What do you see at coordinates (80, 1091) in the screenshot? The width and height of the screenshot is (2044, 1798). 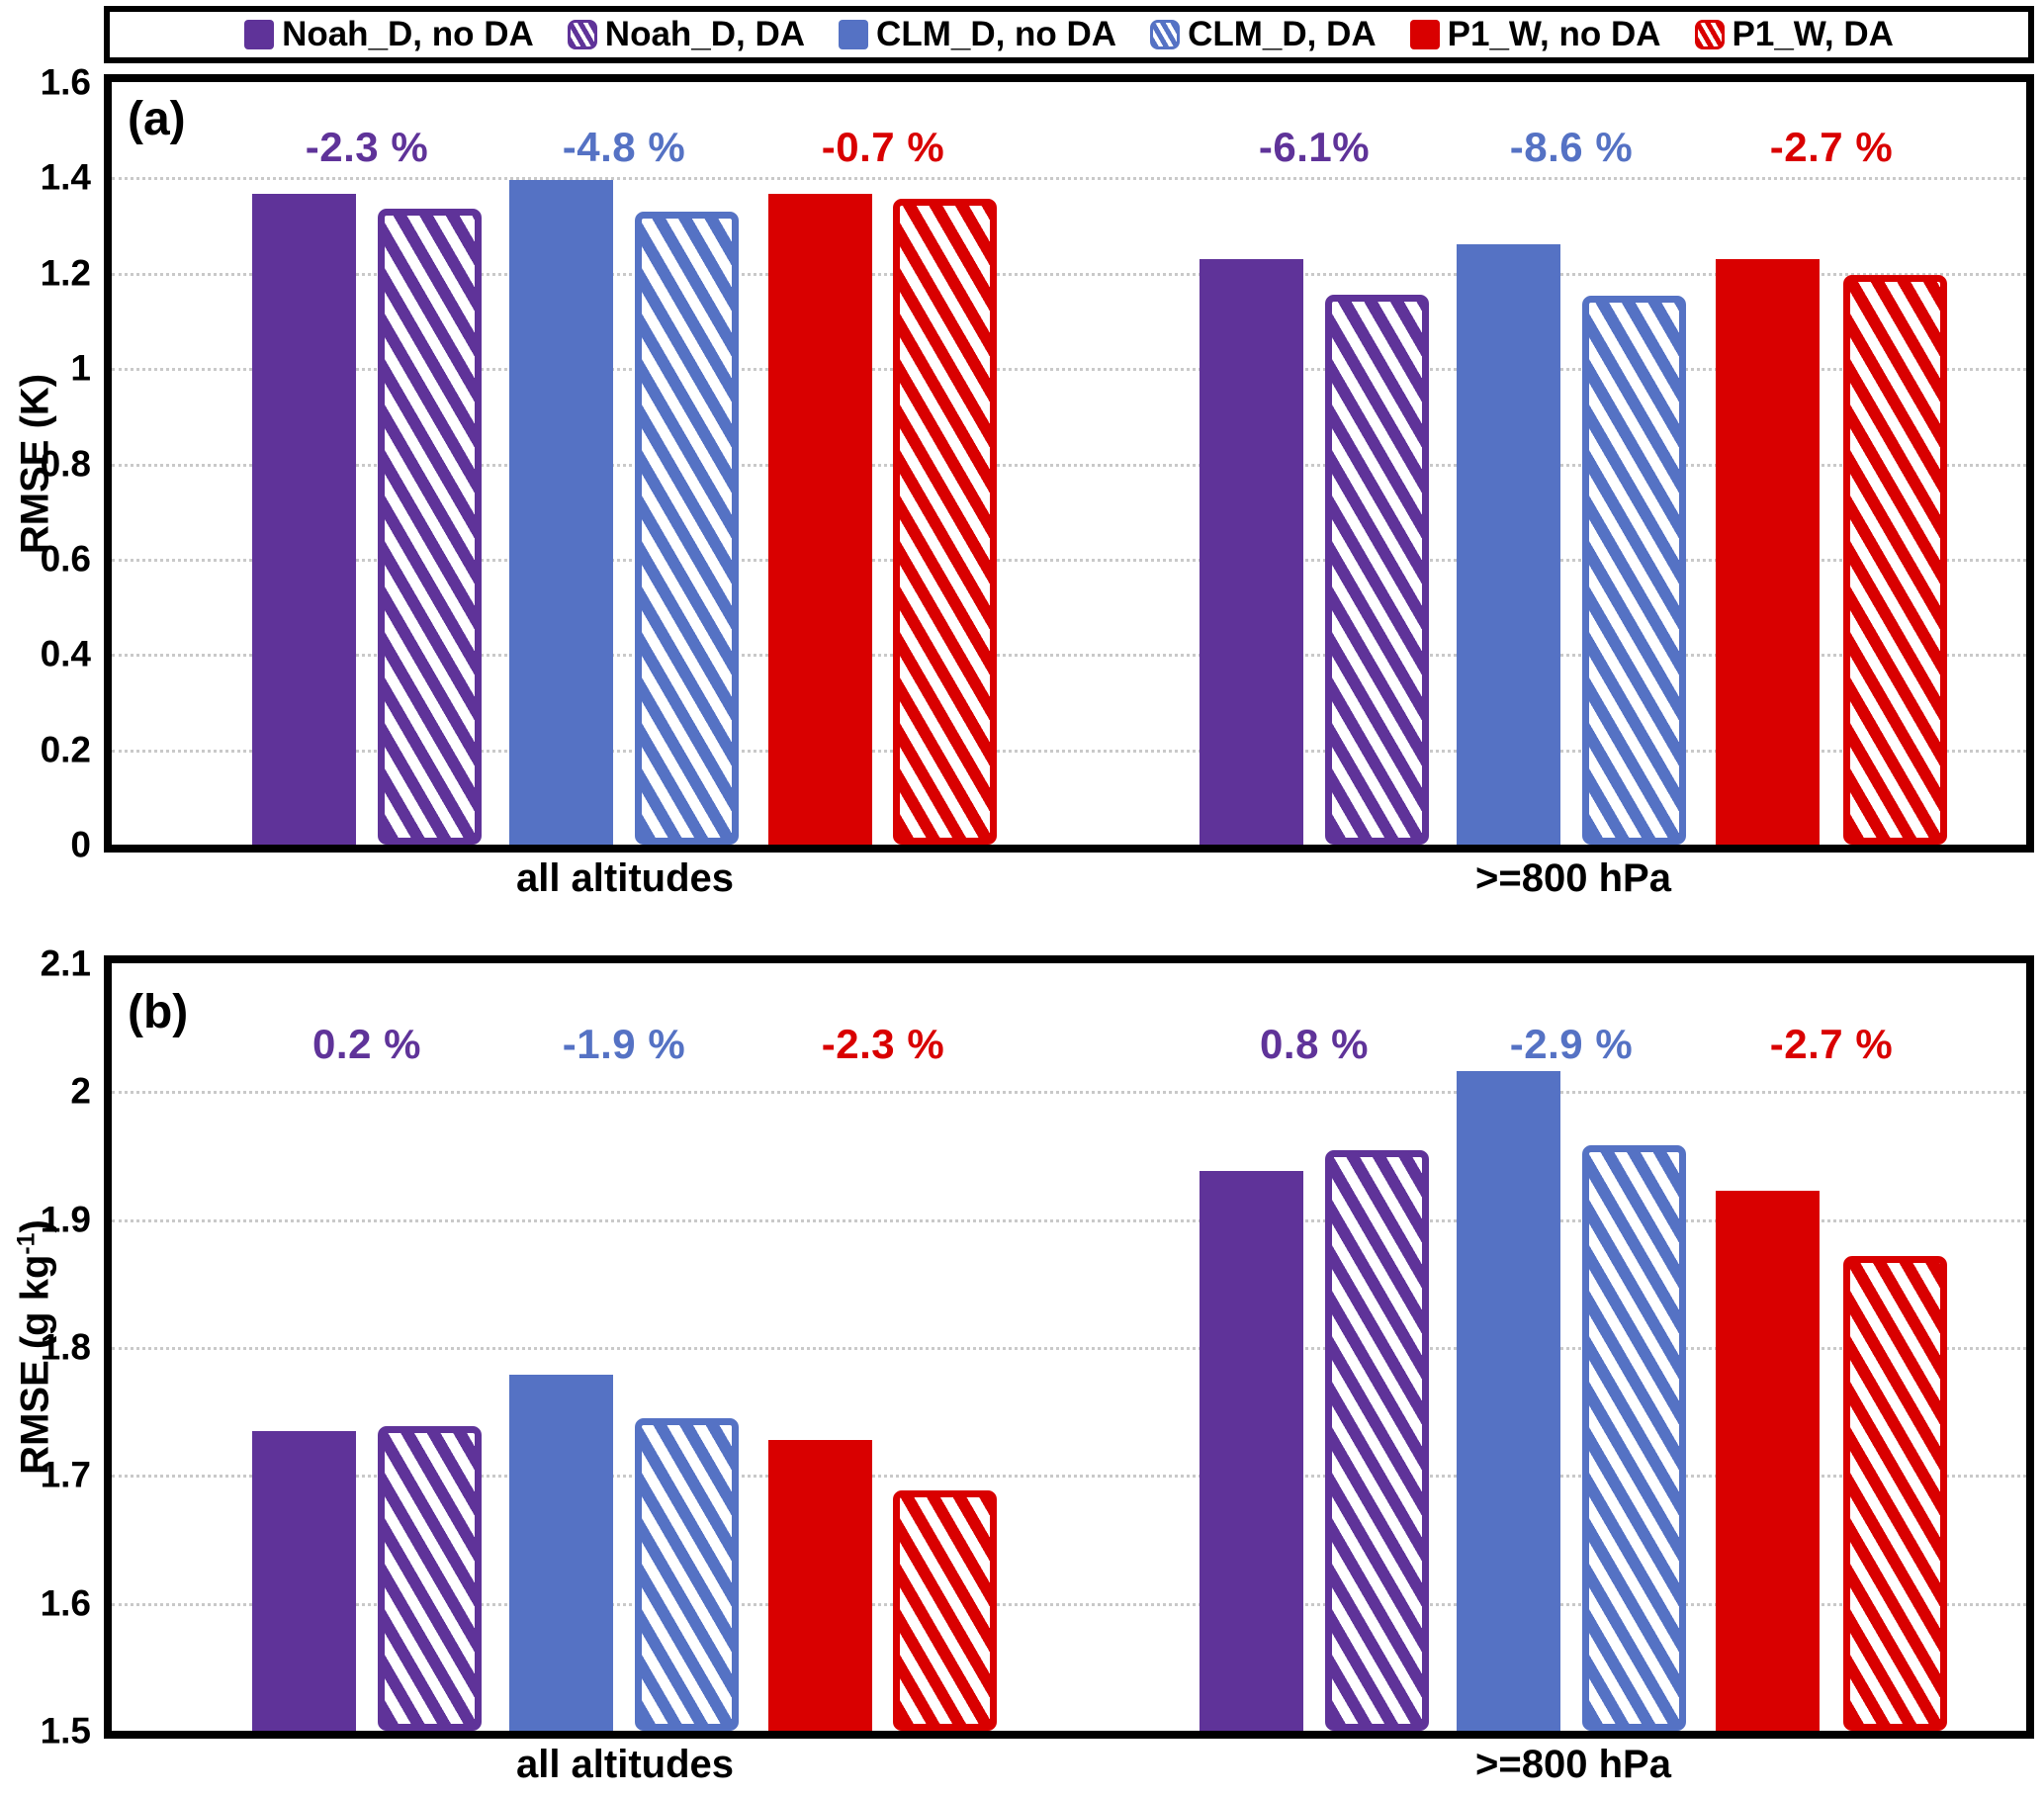 I see `y-tick-label: 2` at bounding box center [80, 1091].